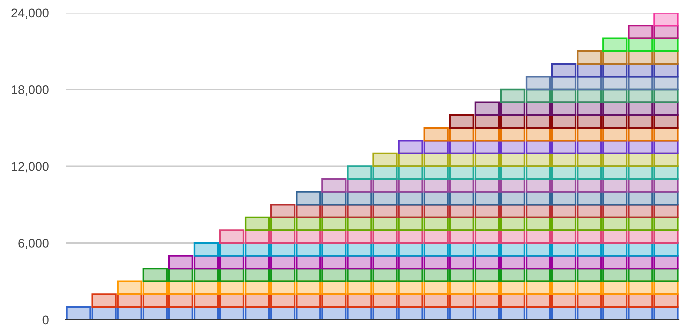  Describe the element at coordinates (33, 244) in the screenshot. I see `y-tick-label: 6,000` at that location.